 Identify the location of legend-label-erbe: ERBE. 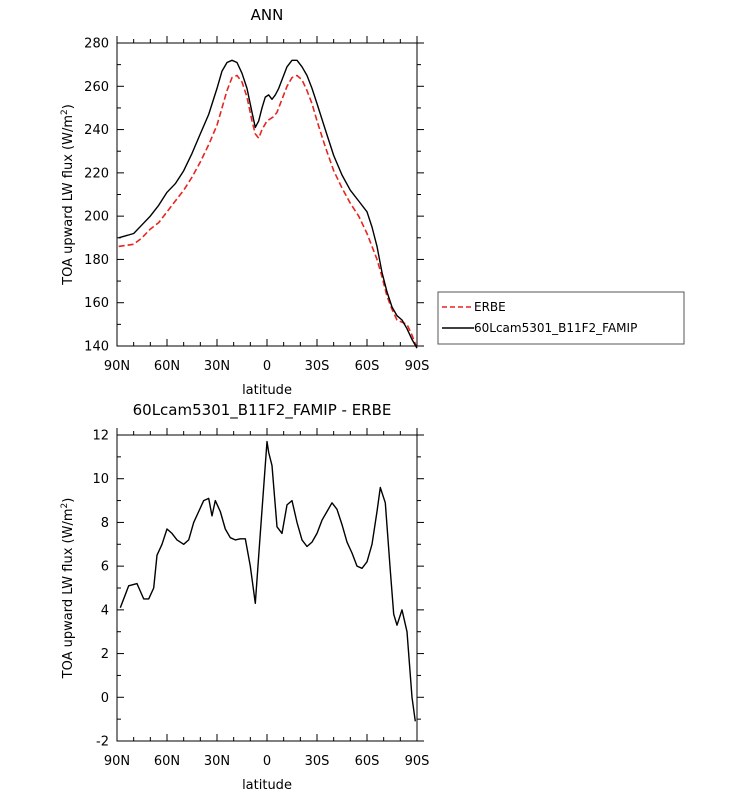
(490, 307).